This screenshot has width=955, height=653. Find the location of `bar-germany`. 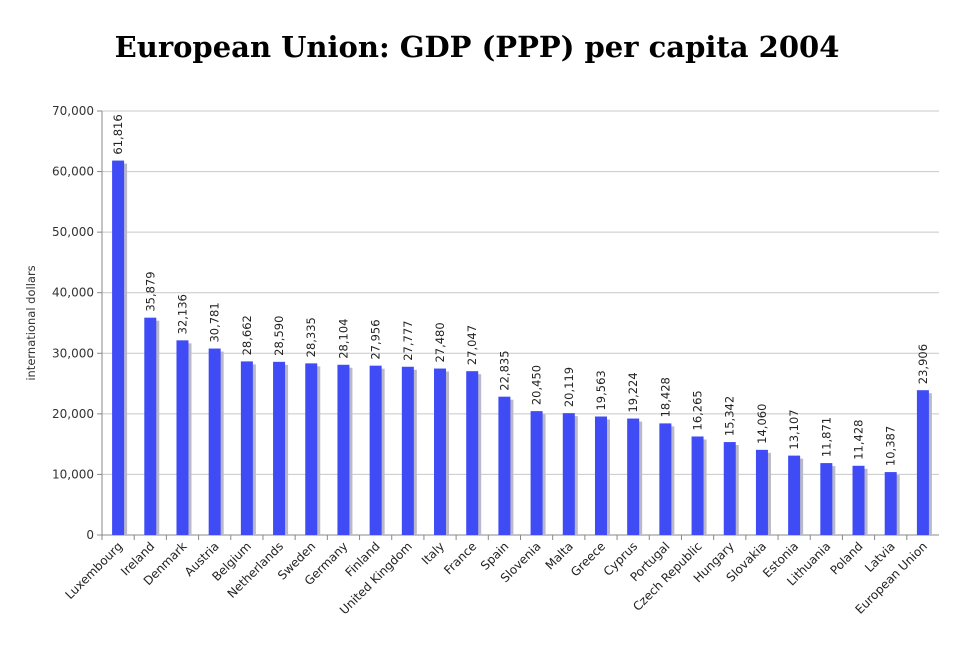

bar-germany is located at coordinates (343, 449).